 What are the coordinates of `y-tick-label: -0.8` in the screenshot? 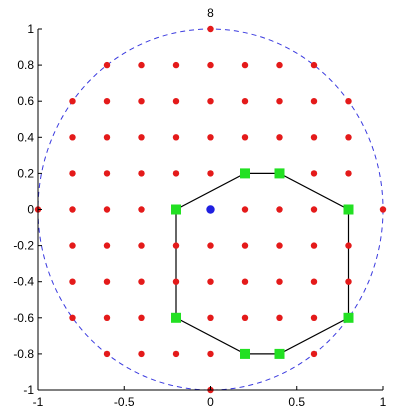 It's located at (23, 354).